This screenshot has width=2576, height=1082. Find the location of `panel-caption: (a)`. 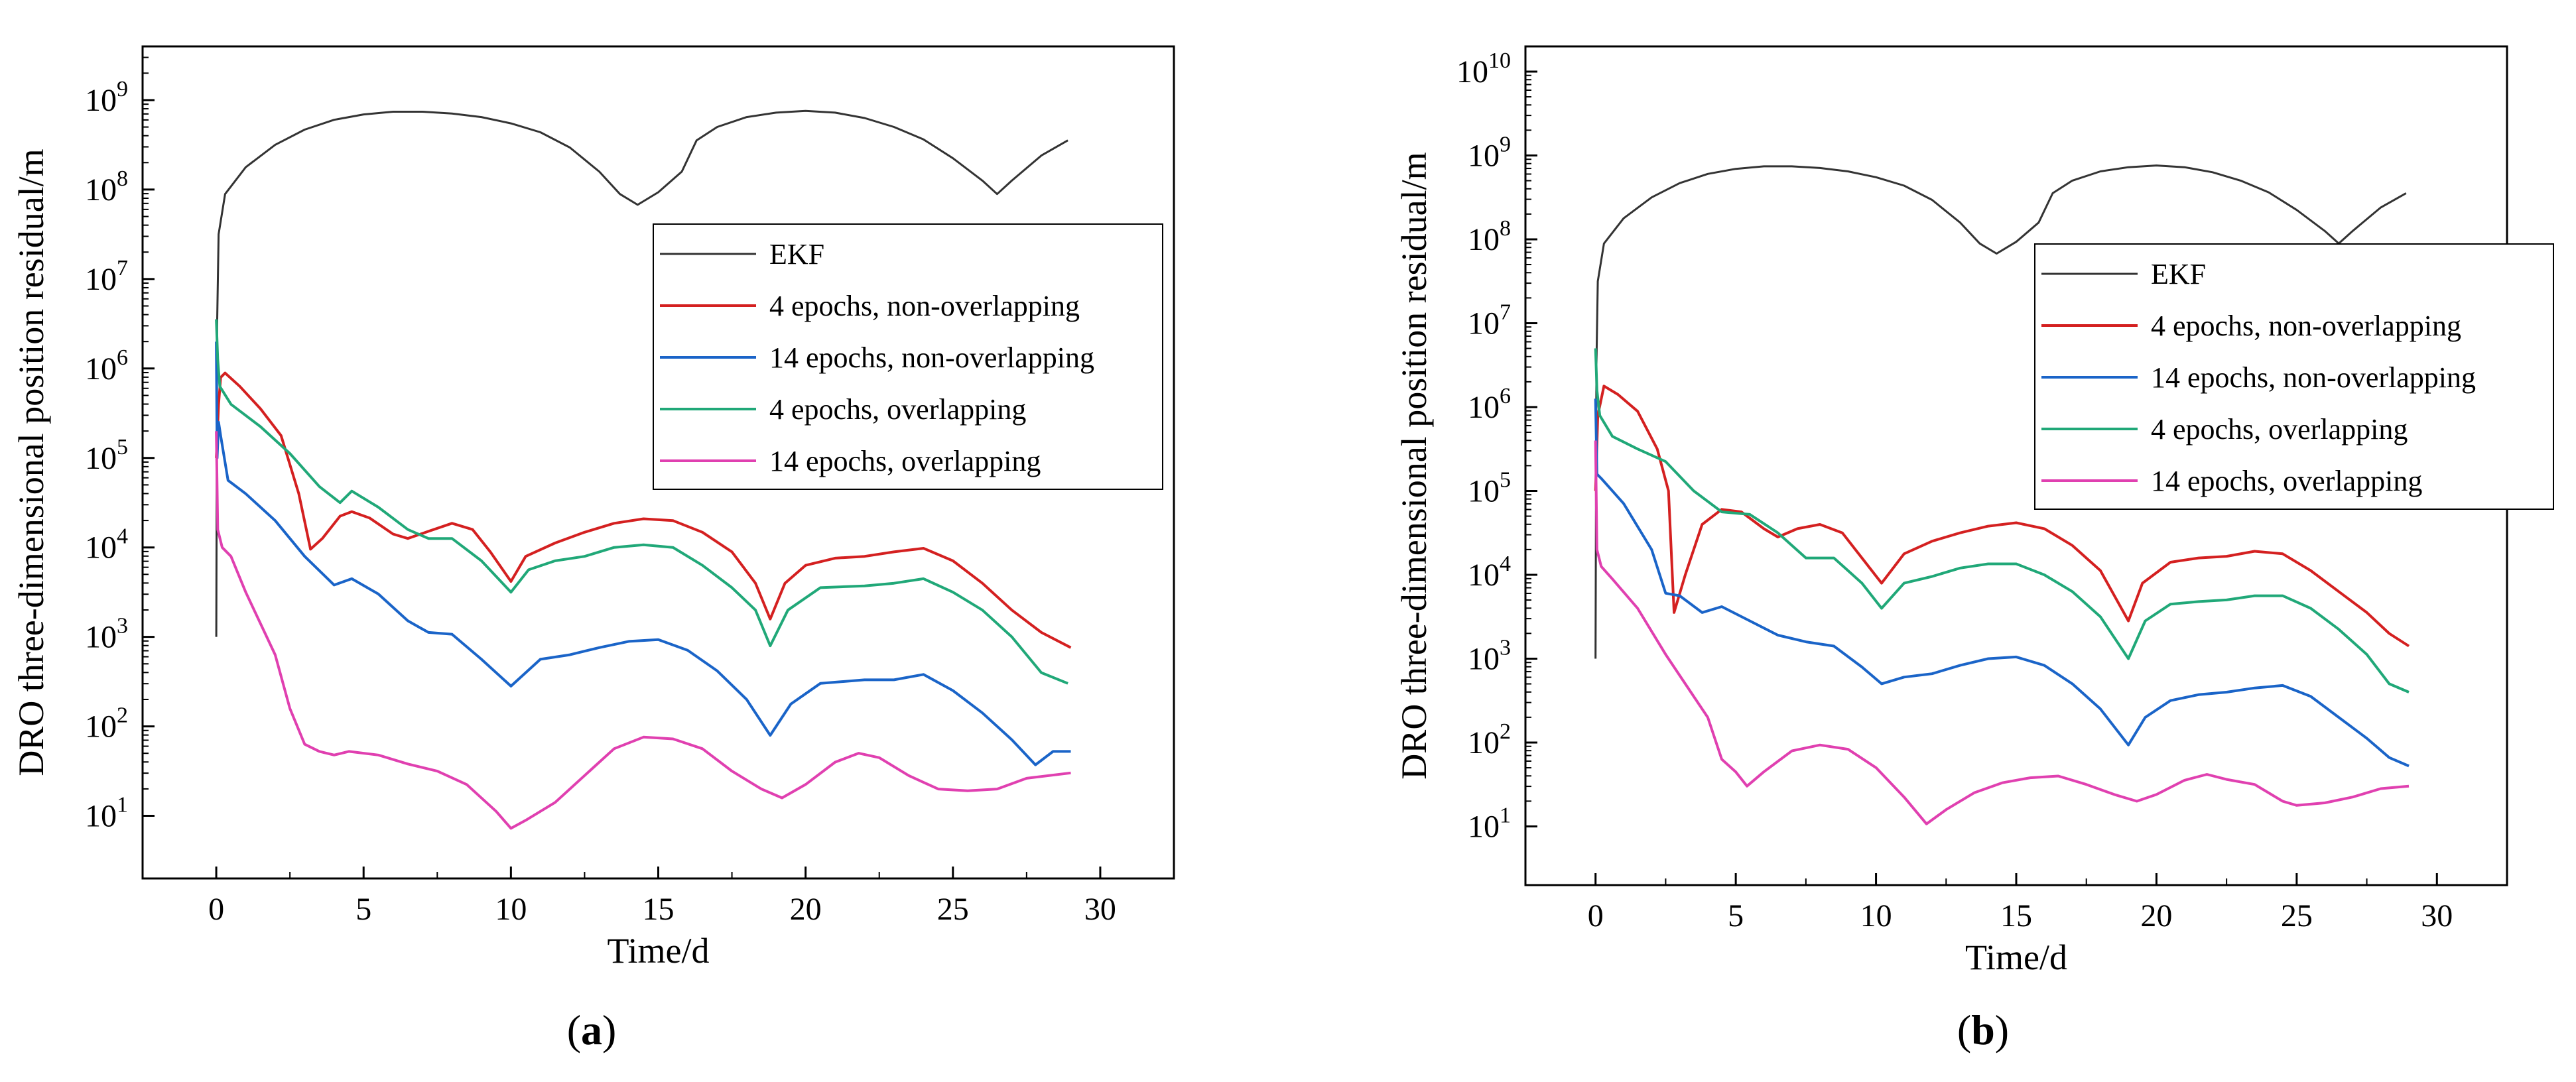

panel-caption: (a) is located at coordinates (592, 1029).